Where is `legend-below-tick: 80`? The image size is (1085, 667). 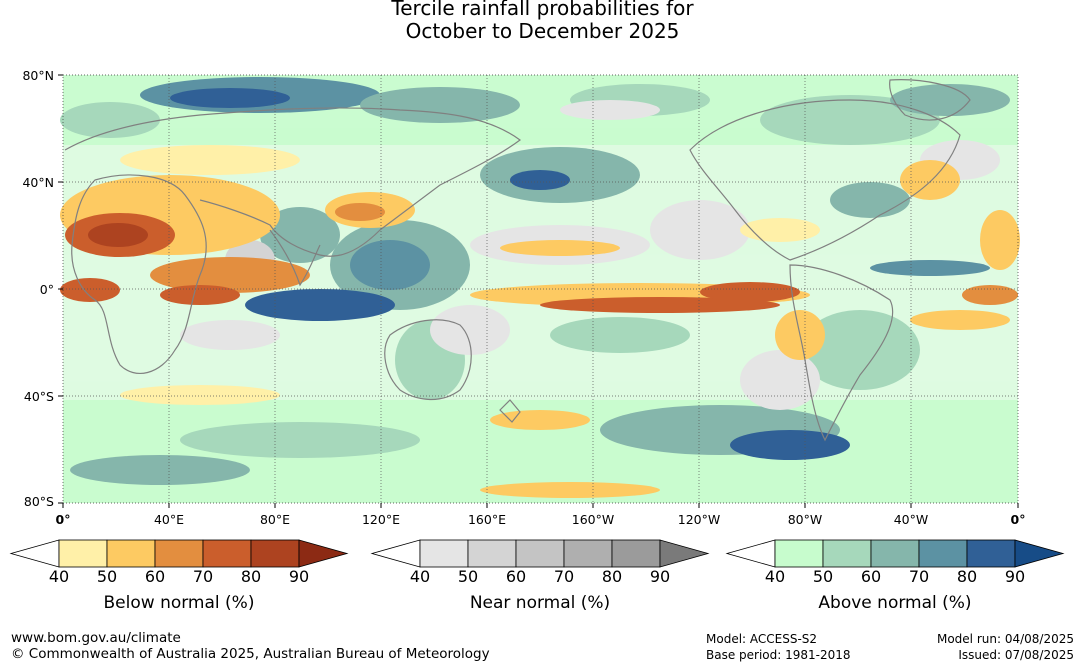 legend-below-tick: 80 is located at coordinates (251, 576).